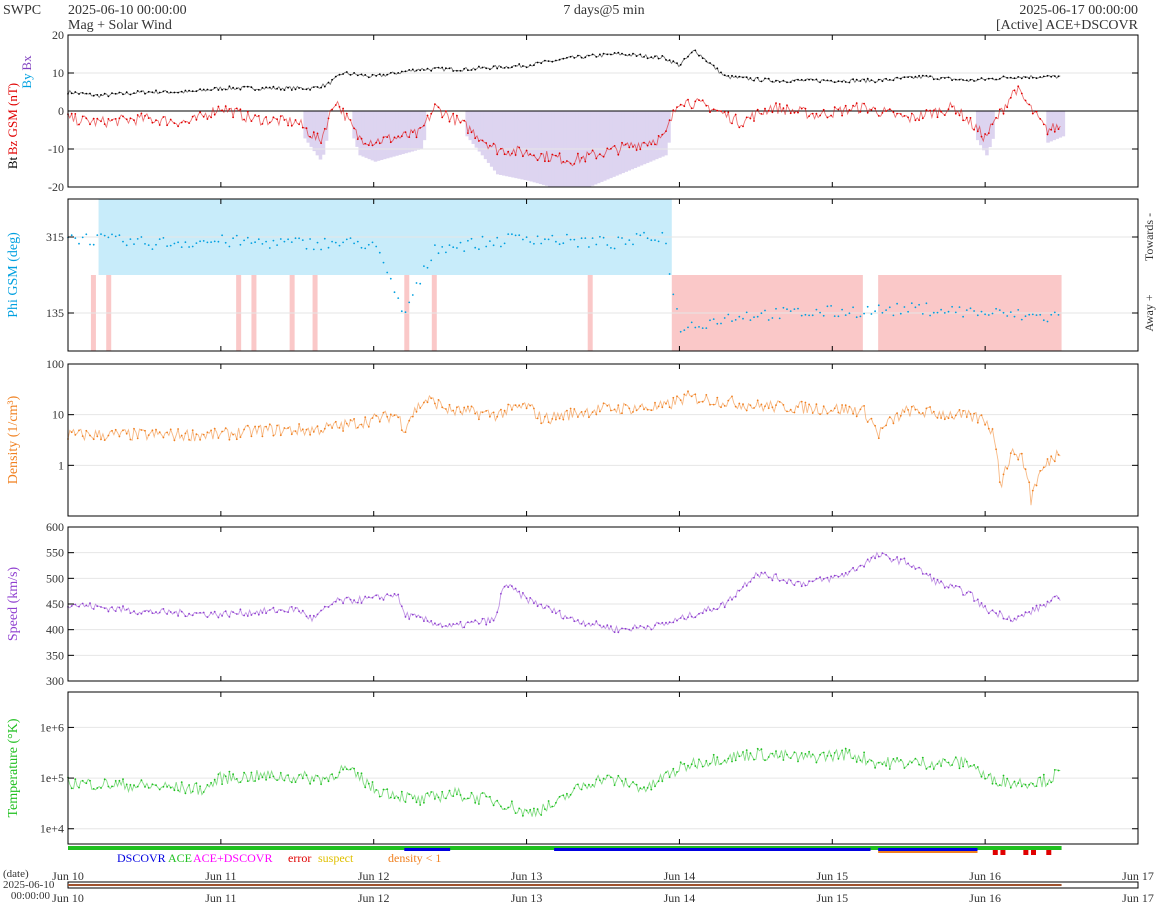 The width and height of the screenshot is (1158, 905). What do you see at coordinates (680, 898) in the screenshot?
I see `x-tick-label-lower: Jun 14` at bounding box center [680, 898].